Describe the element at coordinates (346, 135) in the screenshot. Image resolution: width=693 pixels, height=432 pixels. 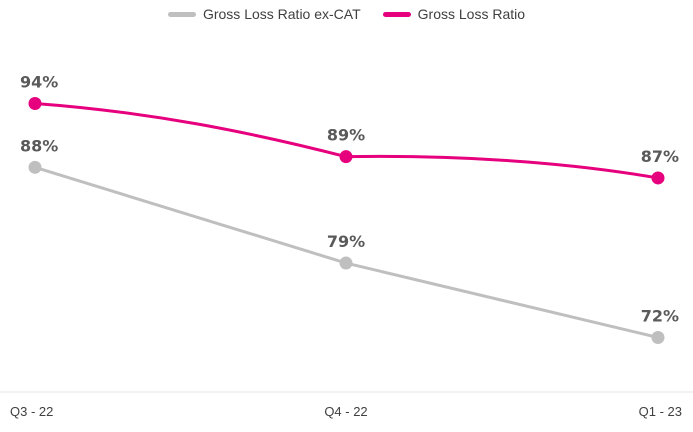
I see `data-label-gross-loss-ratio-1: 89%` at that location.